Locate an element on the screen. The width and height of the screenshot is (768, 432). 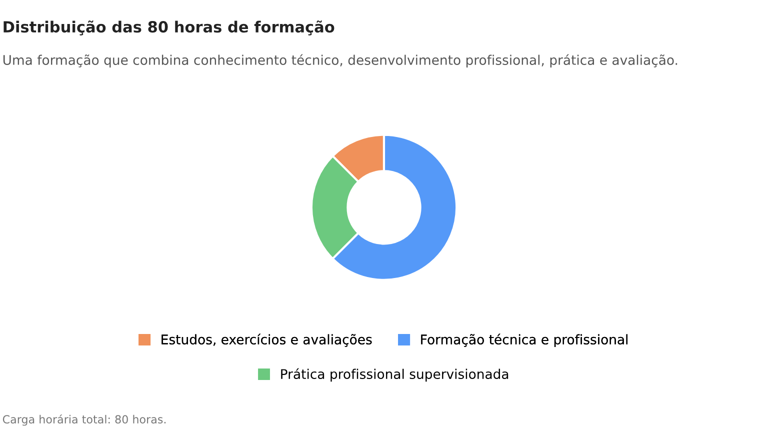
legend-label: Estudos, exercícios e avaliações is located at coordinates (267, 340).